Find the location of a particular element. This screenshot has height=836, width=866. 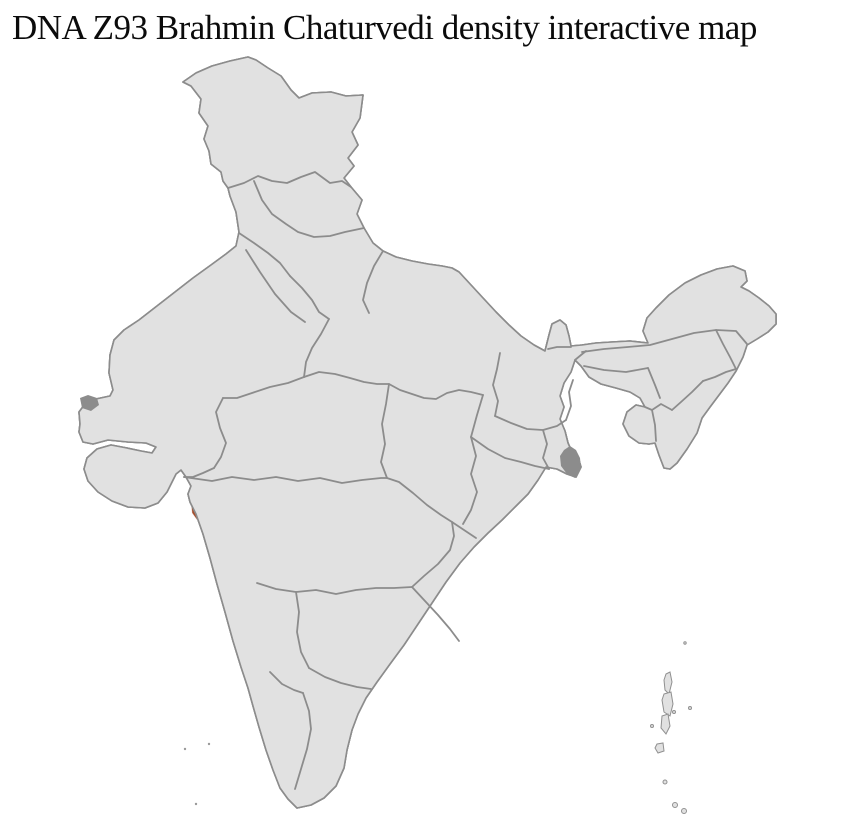

no-data-patches is located at coordinates (330, 436).